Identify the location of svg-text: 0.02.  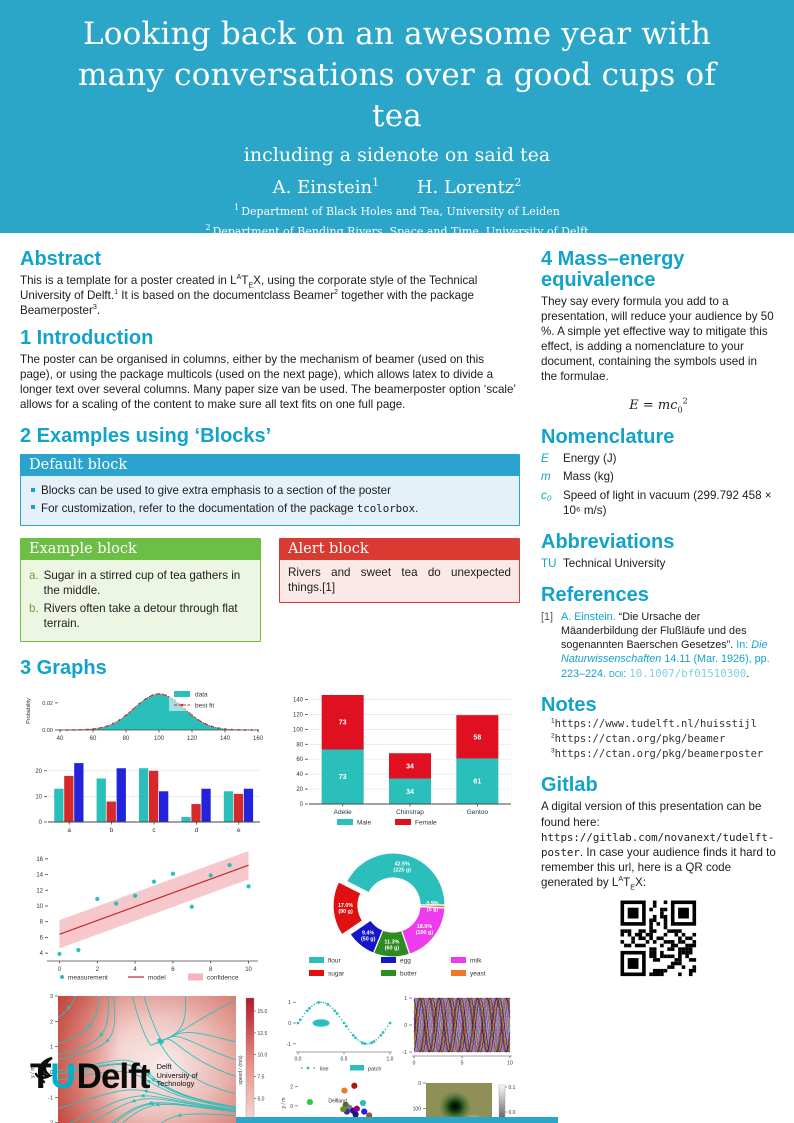
(47, 704).